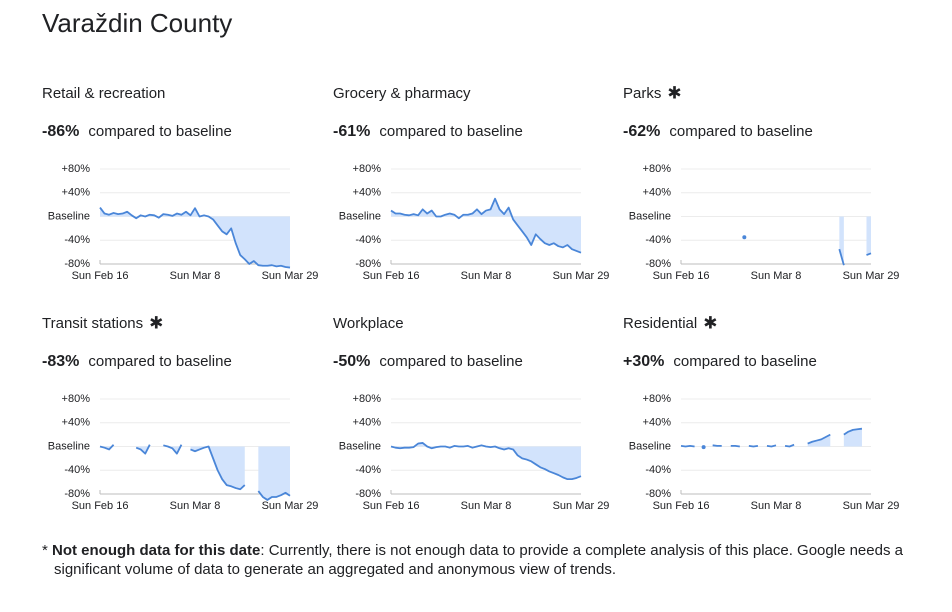  I want to click on chart-title: Retail & recreation, so click(103, 93).